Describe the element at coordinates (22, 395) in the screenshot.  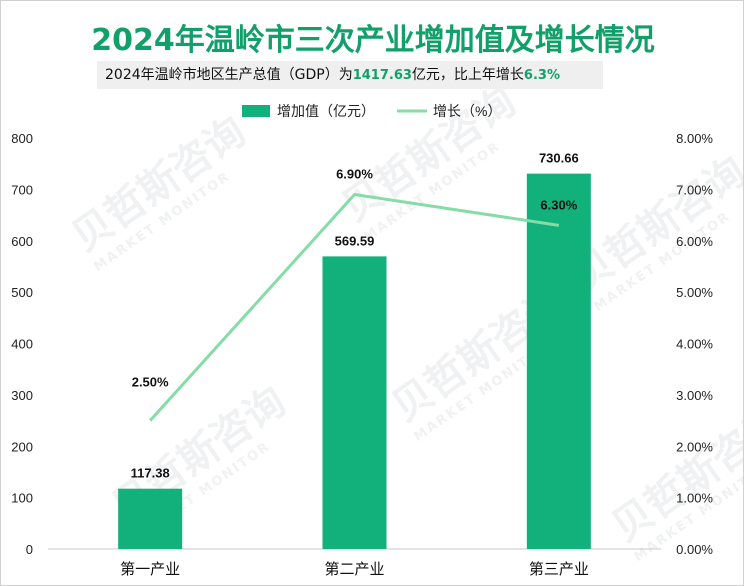
I see `y-left-tick-label: 300` at that location.